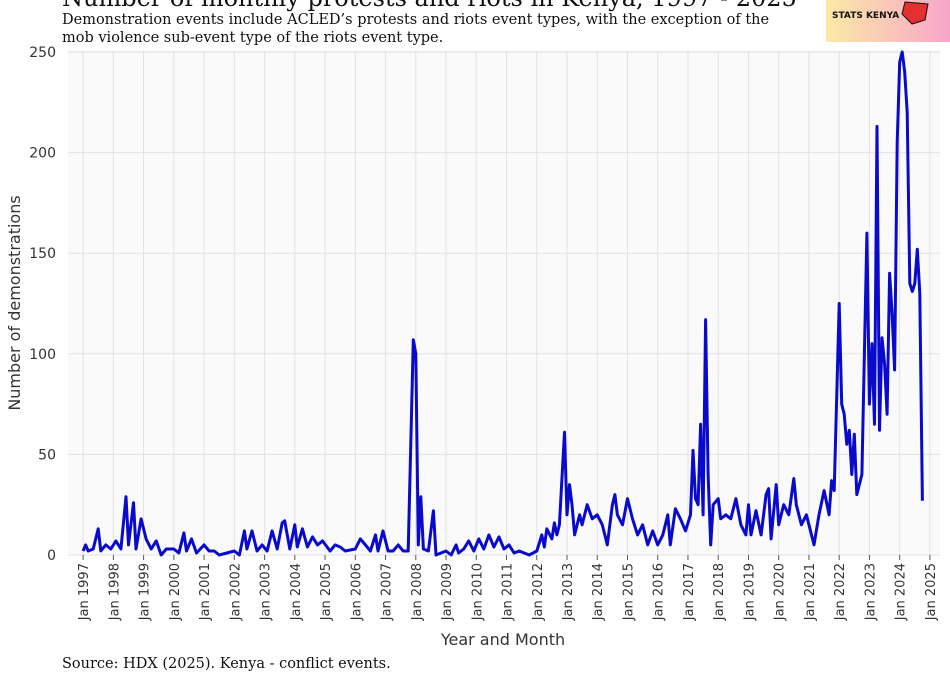 This screenshot has width=950, height=675. I want to click on x-tick-label: Jan 2007, so click(387, 592).